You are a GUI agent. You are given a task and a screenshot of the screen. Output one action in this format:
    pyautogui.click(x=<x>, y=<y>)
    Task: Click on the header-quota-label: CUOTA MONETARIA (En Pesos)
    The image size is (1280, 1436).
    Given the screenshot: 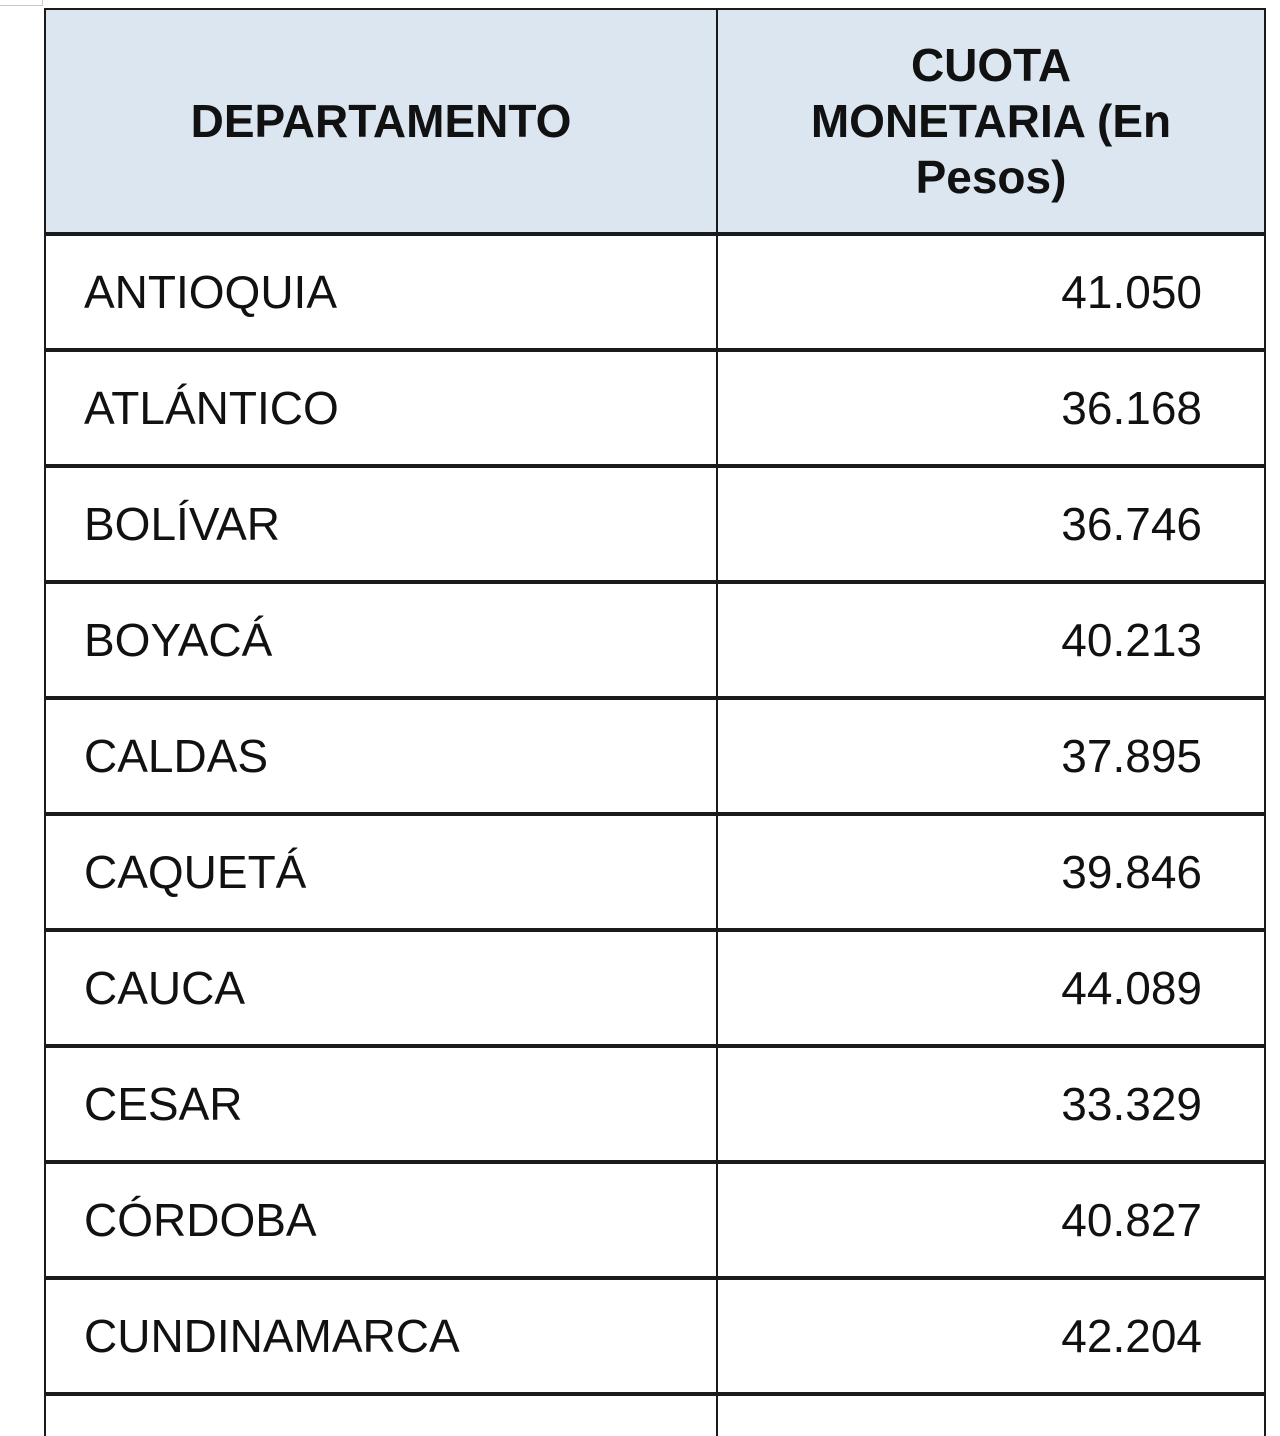 What is the action you would take?
    pyautogui.click(x=991, y=121)
    